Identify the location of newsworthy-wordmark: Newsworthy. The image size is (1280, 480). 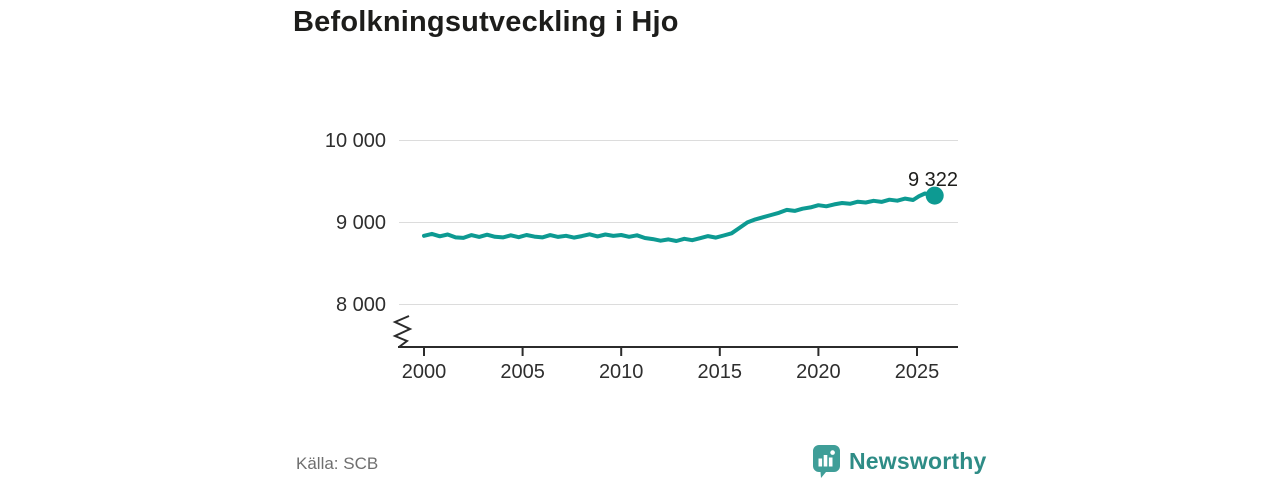
(918, 460).